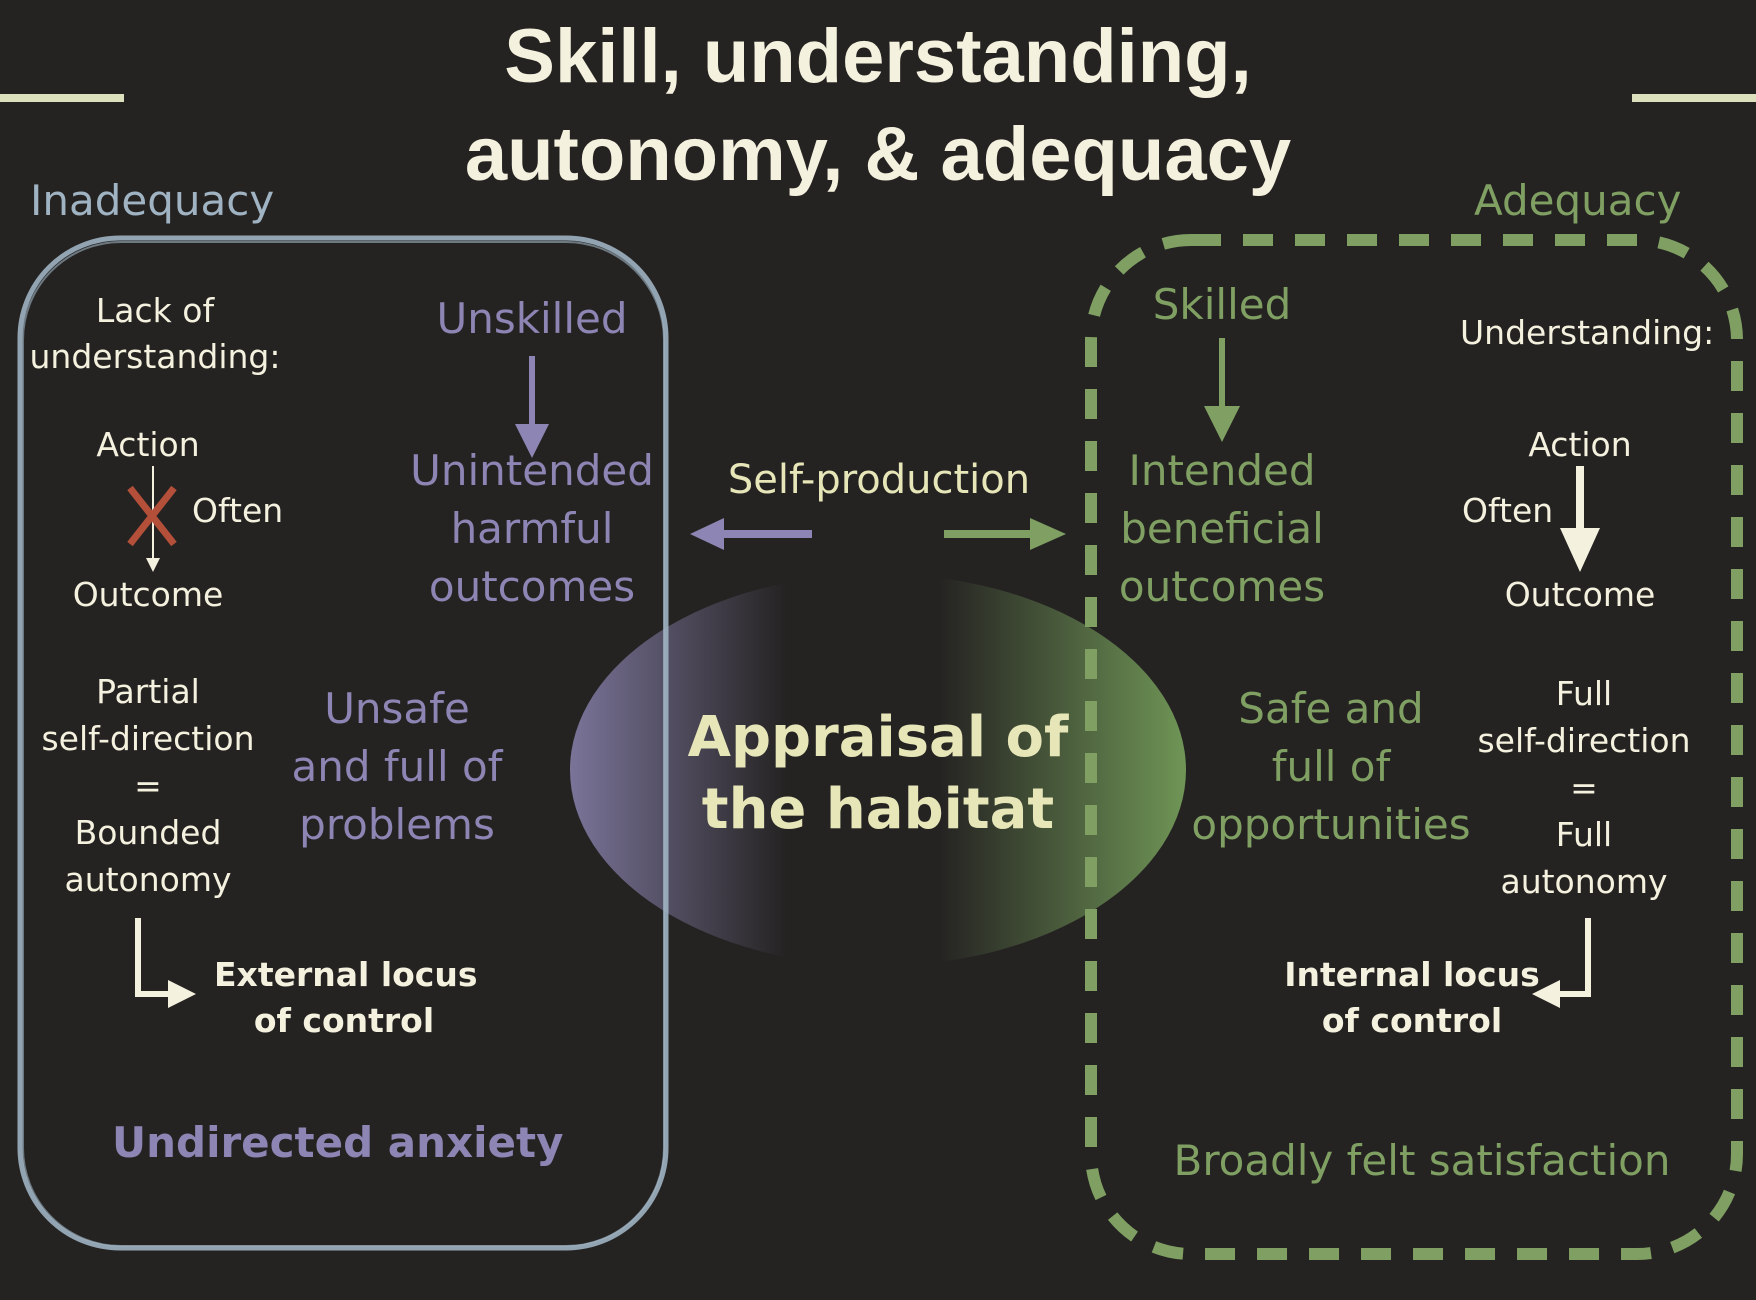 Image resolution: width=1756 pixels, height=1300 pixels. Describe the element at coordinates (155, 356) in the screenshot. I see `lack-line-2: understanding:` at that location.